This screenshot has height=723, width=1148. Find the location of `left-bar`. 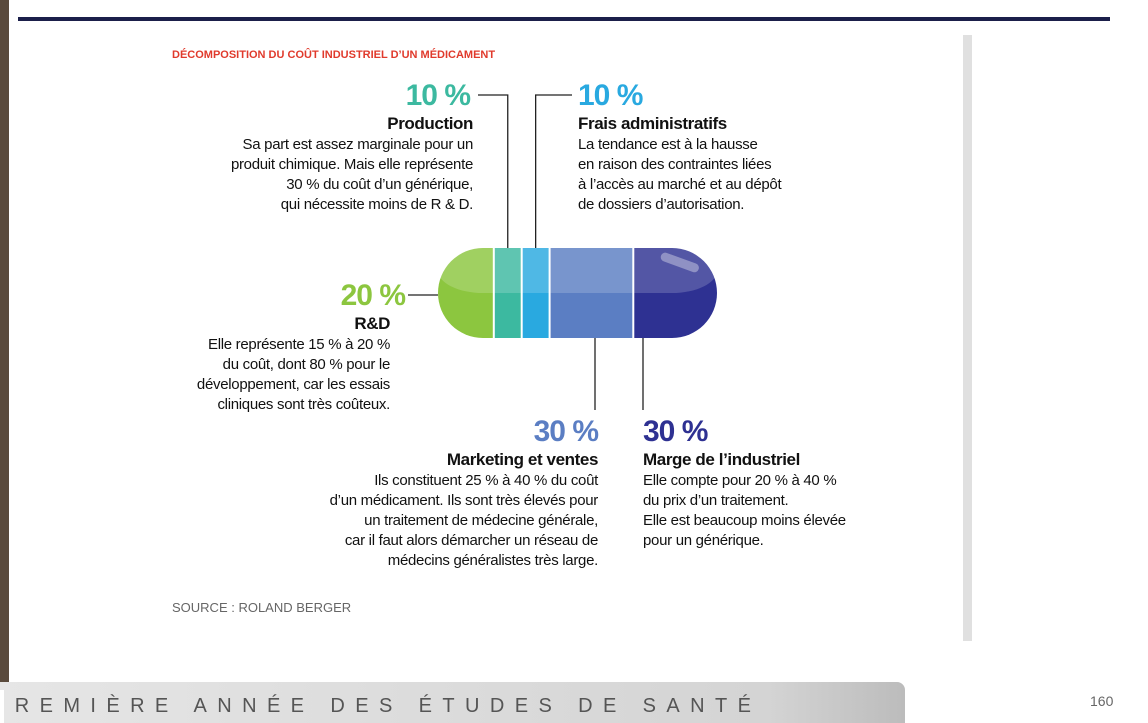

left-bar is located at coordinates (4, 345).